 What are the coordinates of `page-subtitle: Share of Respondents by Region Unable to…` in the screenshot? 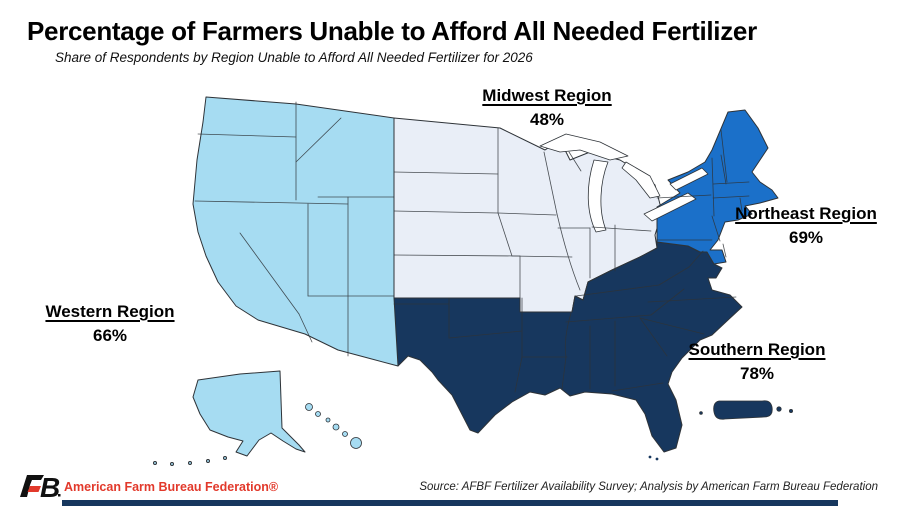 It's located at (294, 57).